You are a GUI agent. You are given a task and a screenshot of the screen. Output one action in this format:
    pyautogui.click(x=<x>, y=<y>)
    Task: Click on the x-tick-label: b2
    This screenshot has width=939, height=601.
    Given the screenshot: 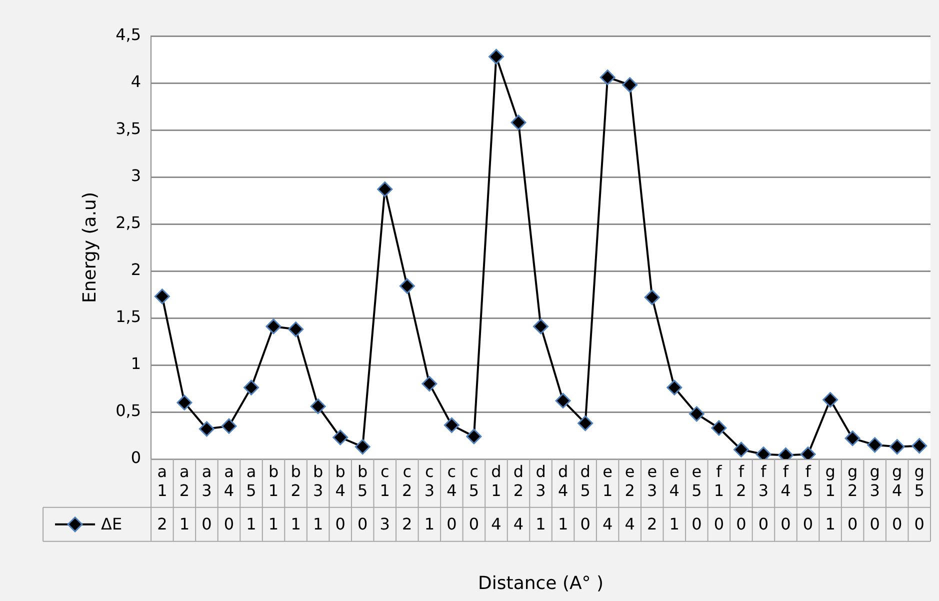 What is the action you would take?
    pyautogui.click(x=295, y=481)
    